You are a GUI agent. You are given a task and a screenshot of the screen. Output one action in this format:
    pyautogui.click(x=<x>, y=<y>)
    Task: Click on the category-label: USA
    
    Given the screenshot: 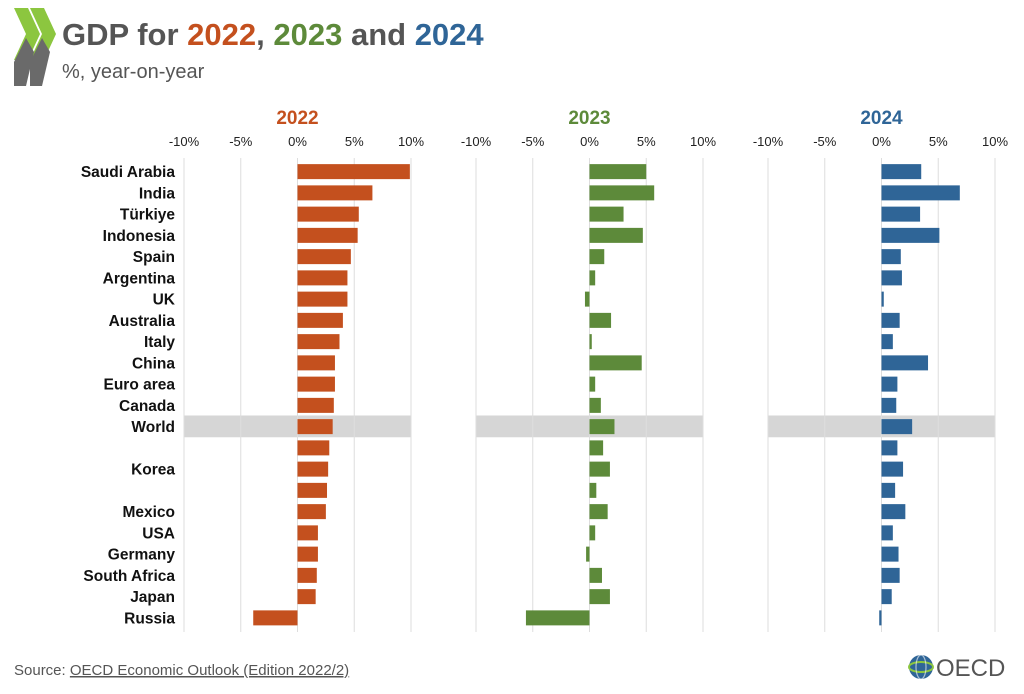 What is the action you would take?
    pyautogui.click(x=158, y=533)
    